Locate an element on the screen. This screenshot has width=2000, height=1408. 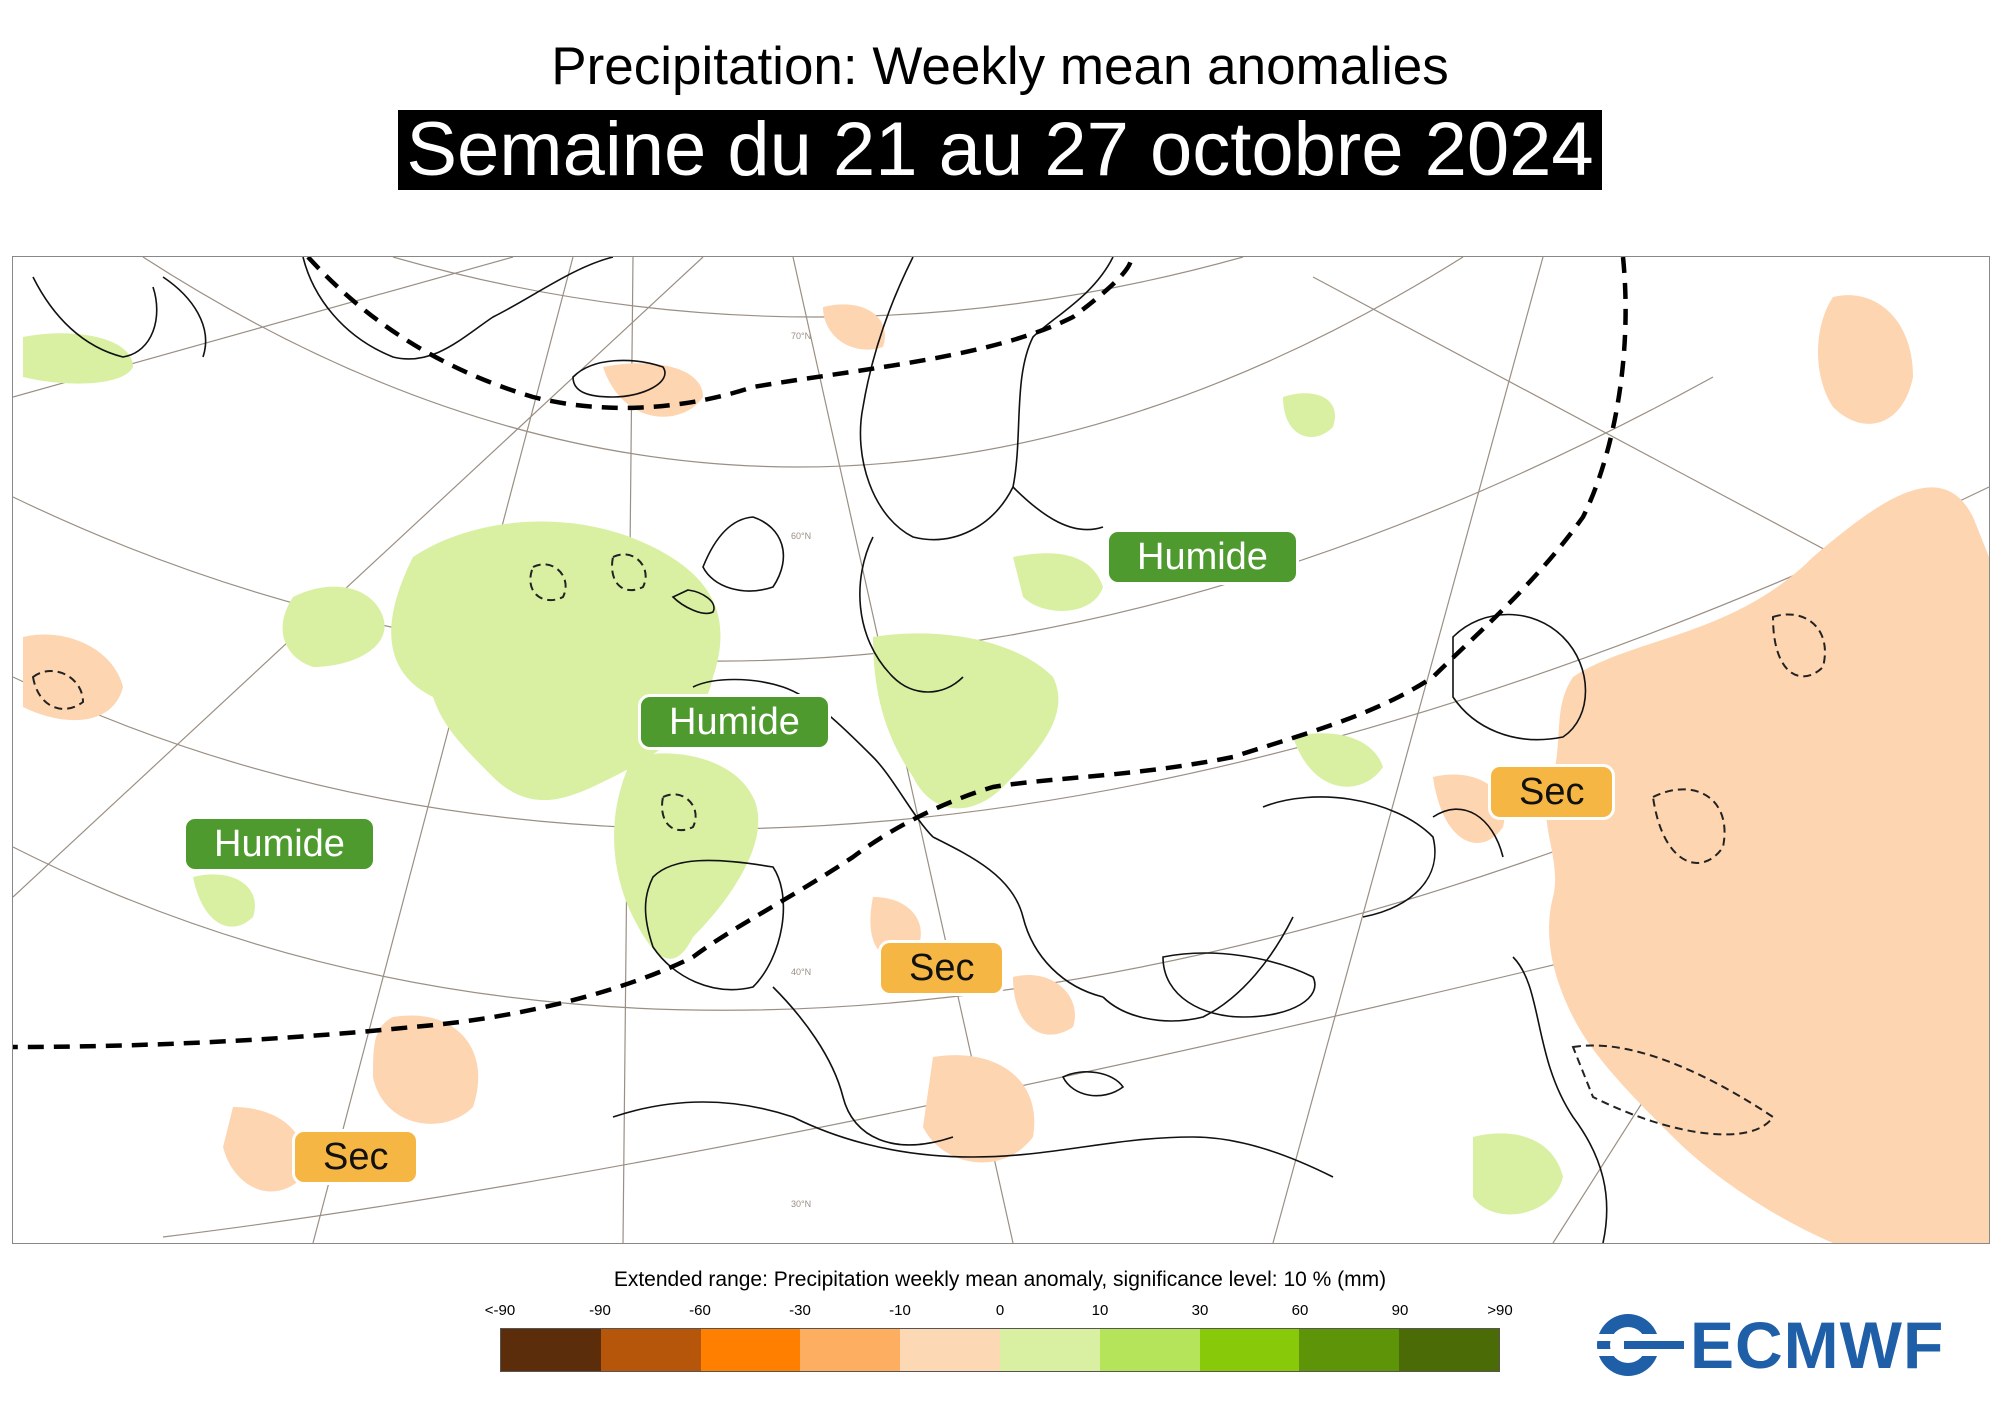
colorbar-tick-label: 90 is located at coordinates (1400, 1310).